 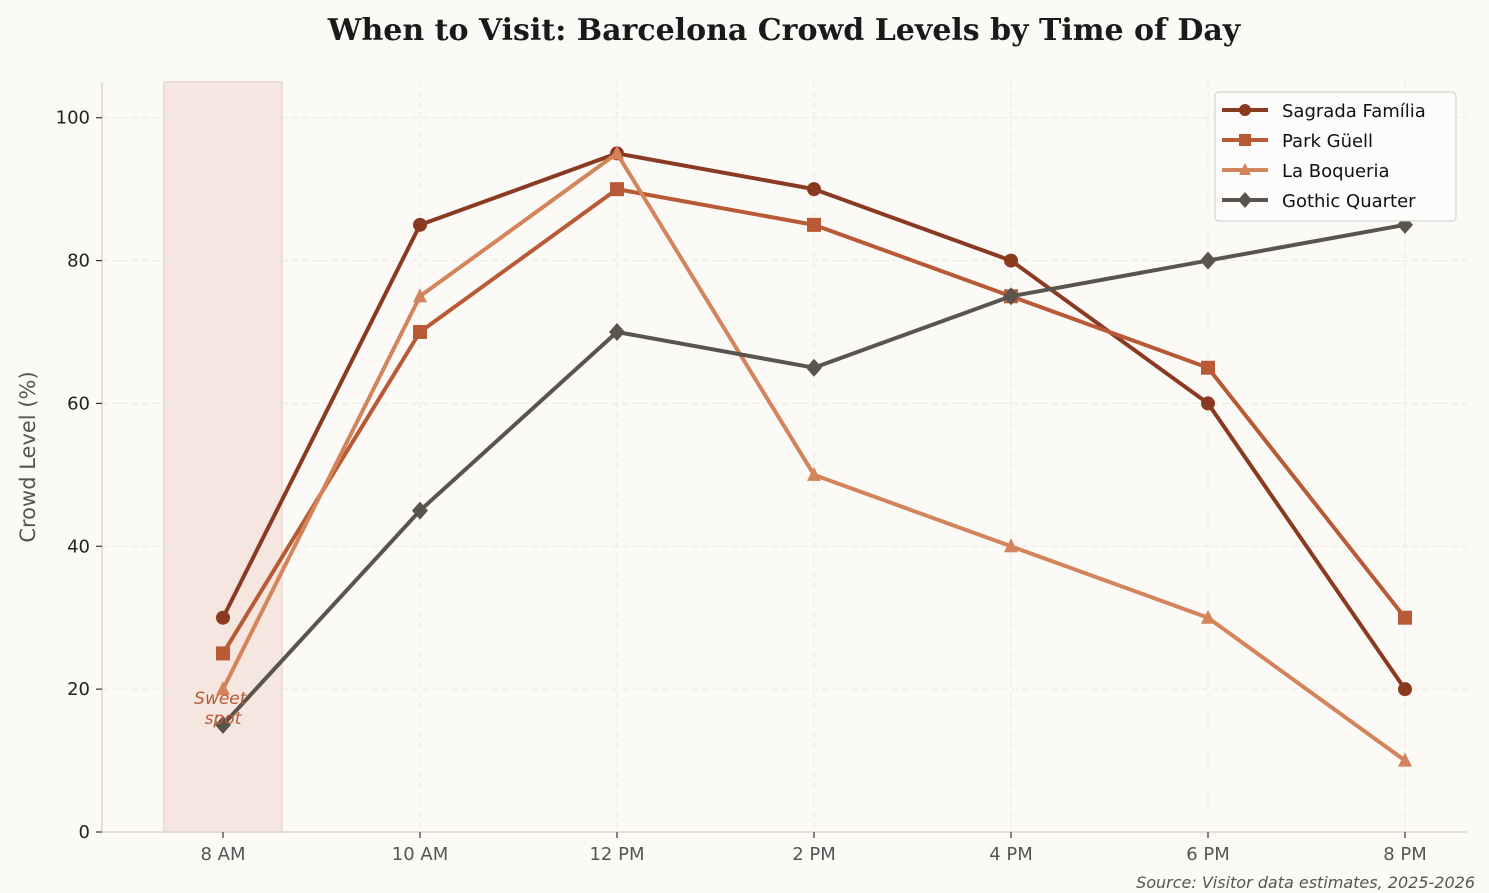 What do you see at coordinates (1327, 141) in the screenshot?
I see `legend-label: Park Güell` at bounding box center [1327, 141].